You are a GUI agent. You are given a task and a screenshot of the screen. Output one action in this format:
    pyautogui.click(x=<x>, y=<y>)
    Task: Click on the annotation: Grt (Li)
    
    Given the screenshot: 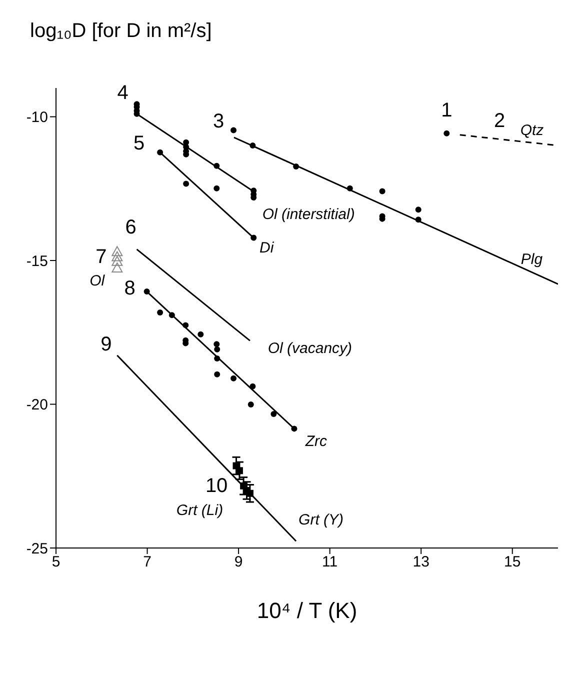 What is the action you would take?
    pyautogui.click(x=200, y=510)
    